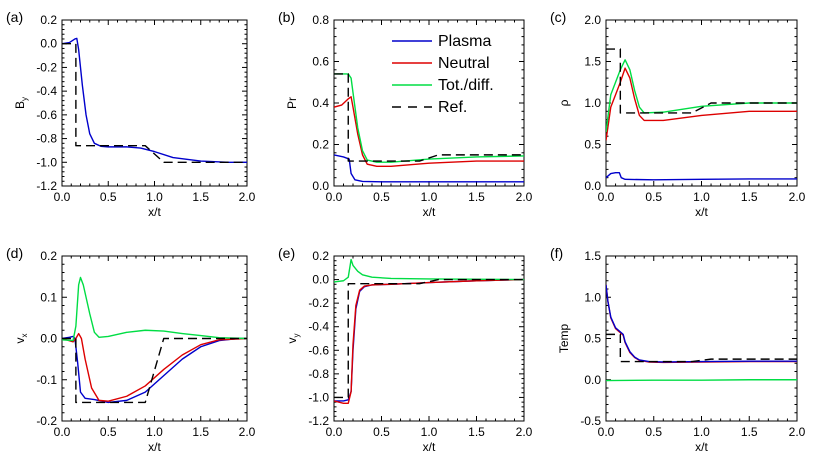  Describe the element at coordinates (564, 339) in the screenshot. I see `y-axis-label: Temp` at that location.